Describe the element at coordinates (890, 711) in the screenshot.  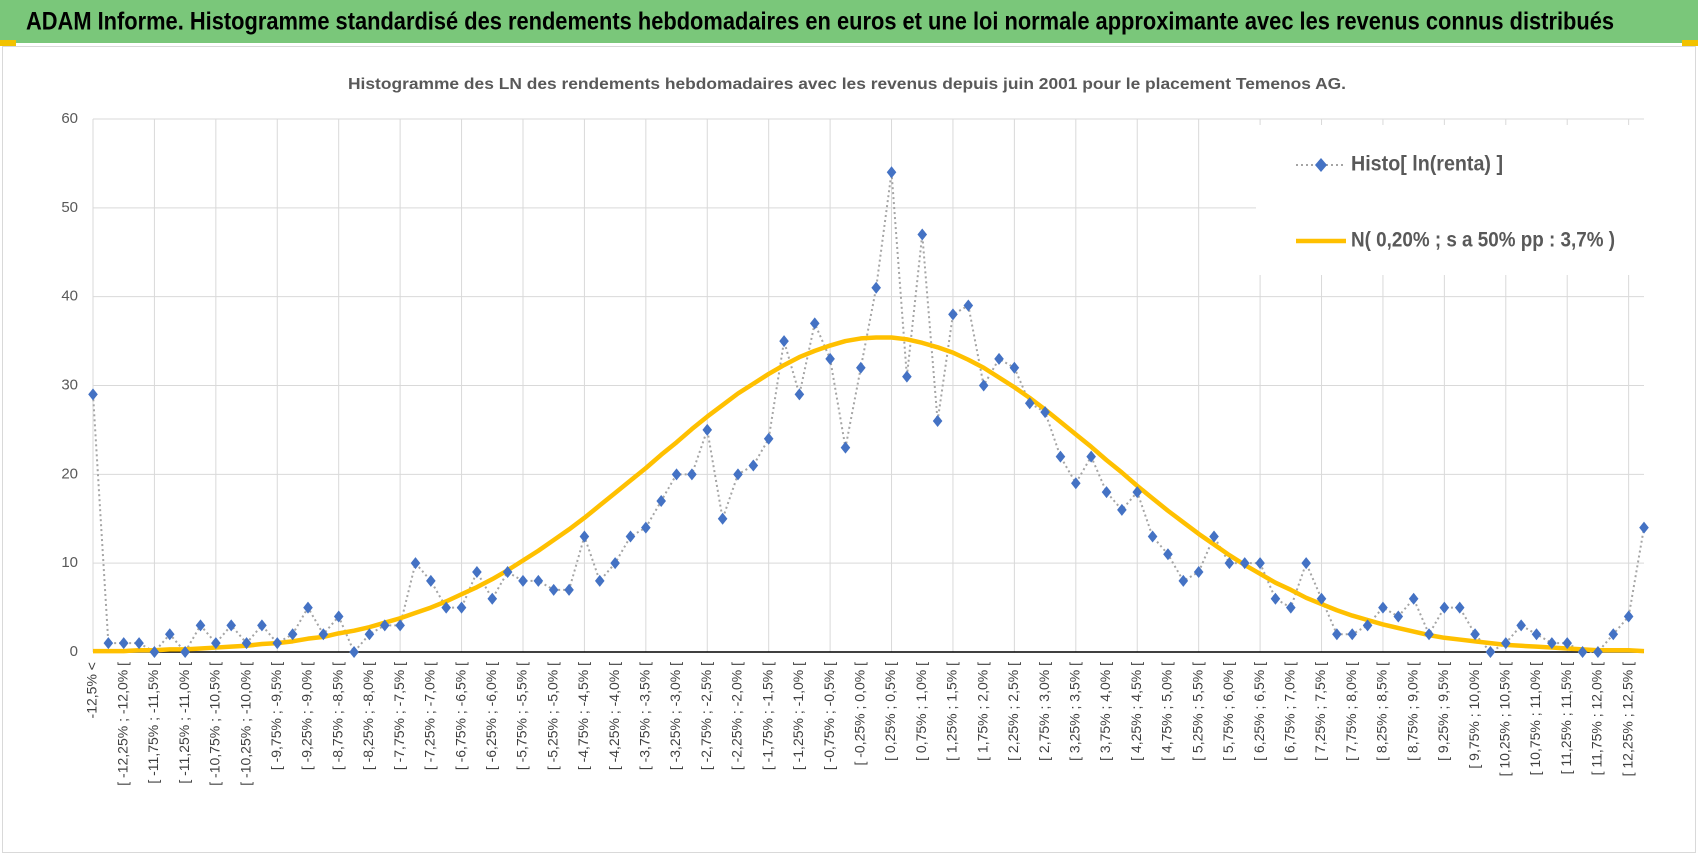
I see `x-tick-label: [ 0,25% ; 0,5% [` at that location.